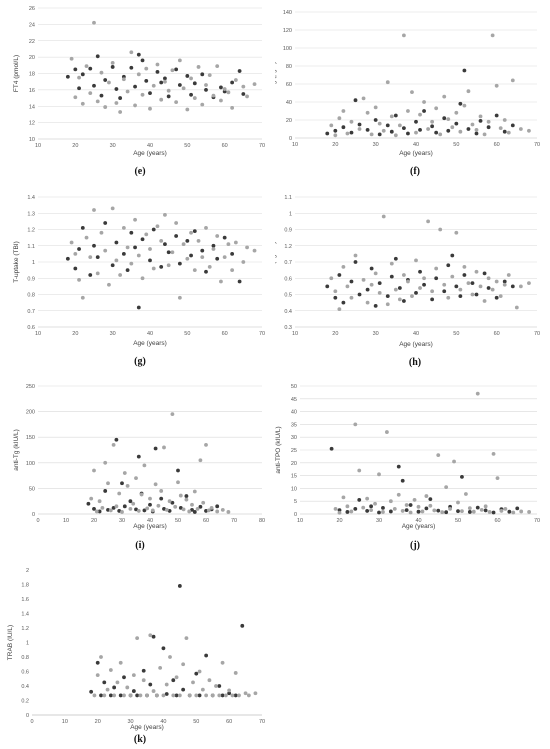  Describe the element at coordinates (113, 146) in the screenshot. I see `x-tick-label: 30` at that location.